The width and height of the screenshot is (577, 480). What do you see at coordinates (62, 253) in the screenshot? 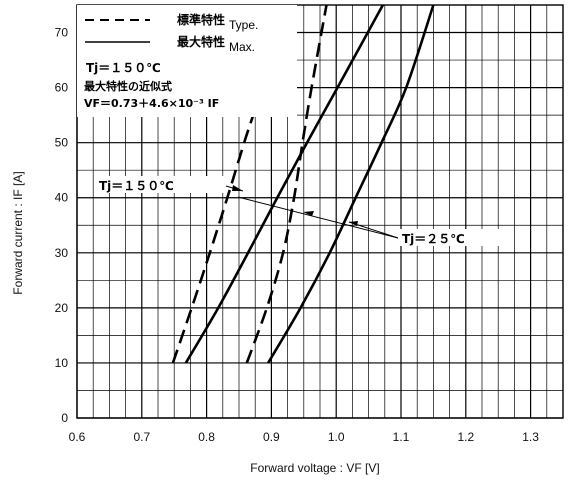
I see `y-tick-label: 30` at bounding box center [62, 253].